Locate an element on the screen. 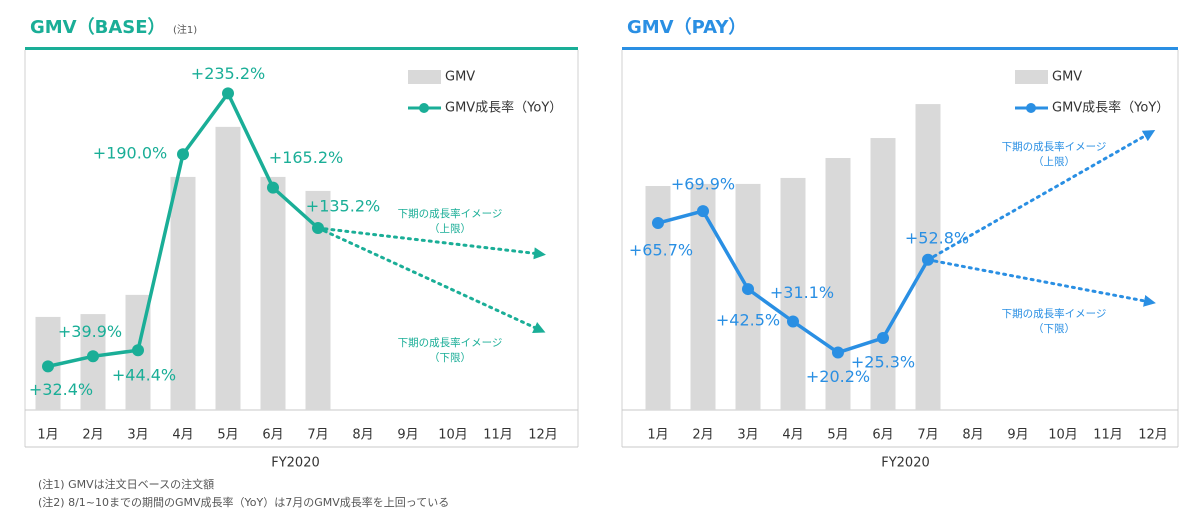 The image size is (1200, 517). footnote: (注1) GMVは注文日ベースの注文額 is located at coordinates (126, 484).